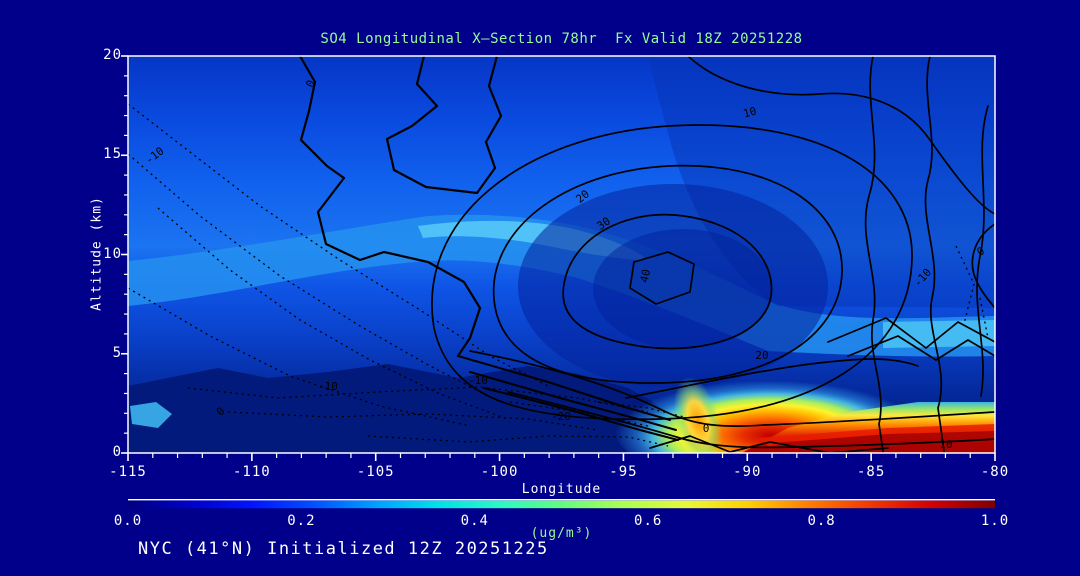 The height and width of the screenshot is (576, 1080). I want to click on x-tick-label: -110, so click(251, 472).